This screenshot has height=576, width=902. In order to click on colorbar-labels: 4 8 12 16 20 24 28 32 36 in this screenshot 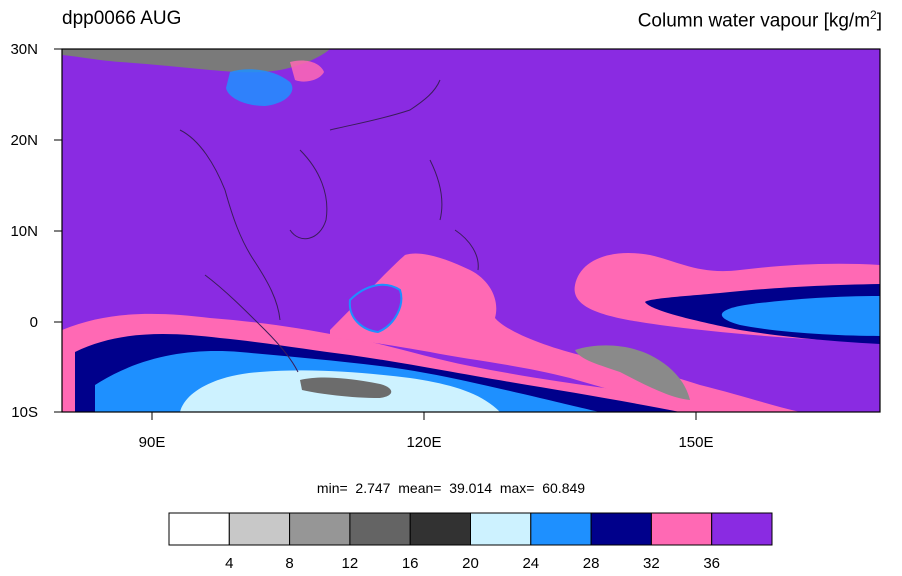, I will do `click(472, 563)`.